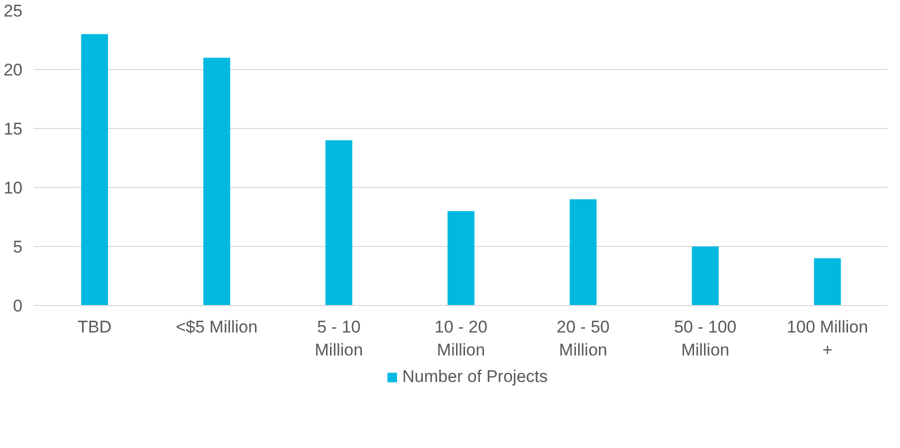 The width and height of the screenshot is (900, 448). I want to click on y-tick-label: 15, so click(13, 129).